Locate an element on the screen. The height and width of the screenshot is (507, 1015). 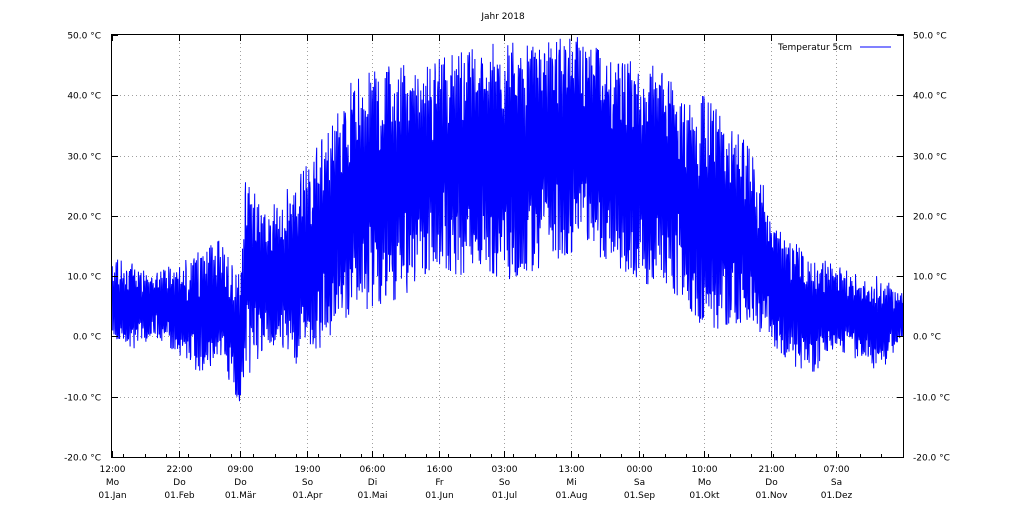
y-tick-label-right: 40.0 °C is located at coordinates (930, 97).